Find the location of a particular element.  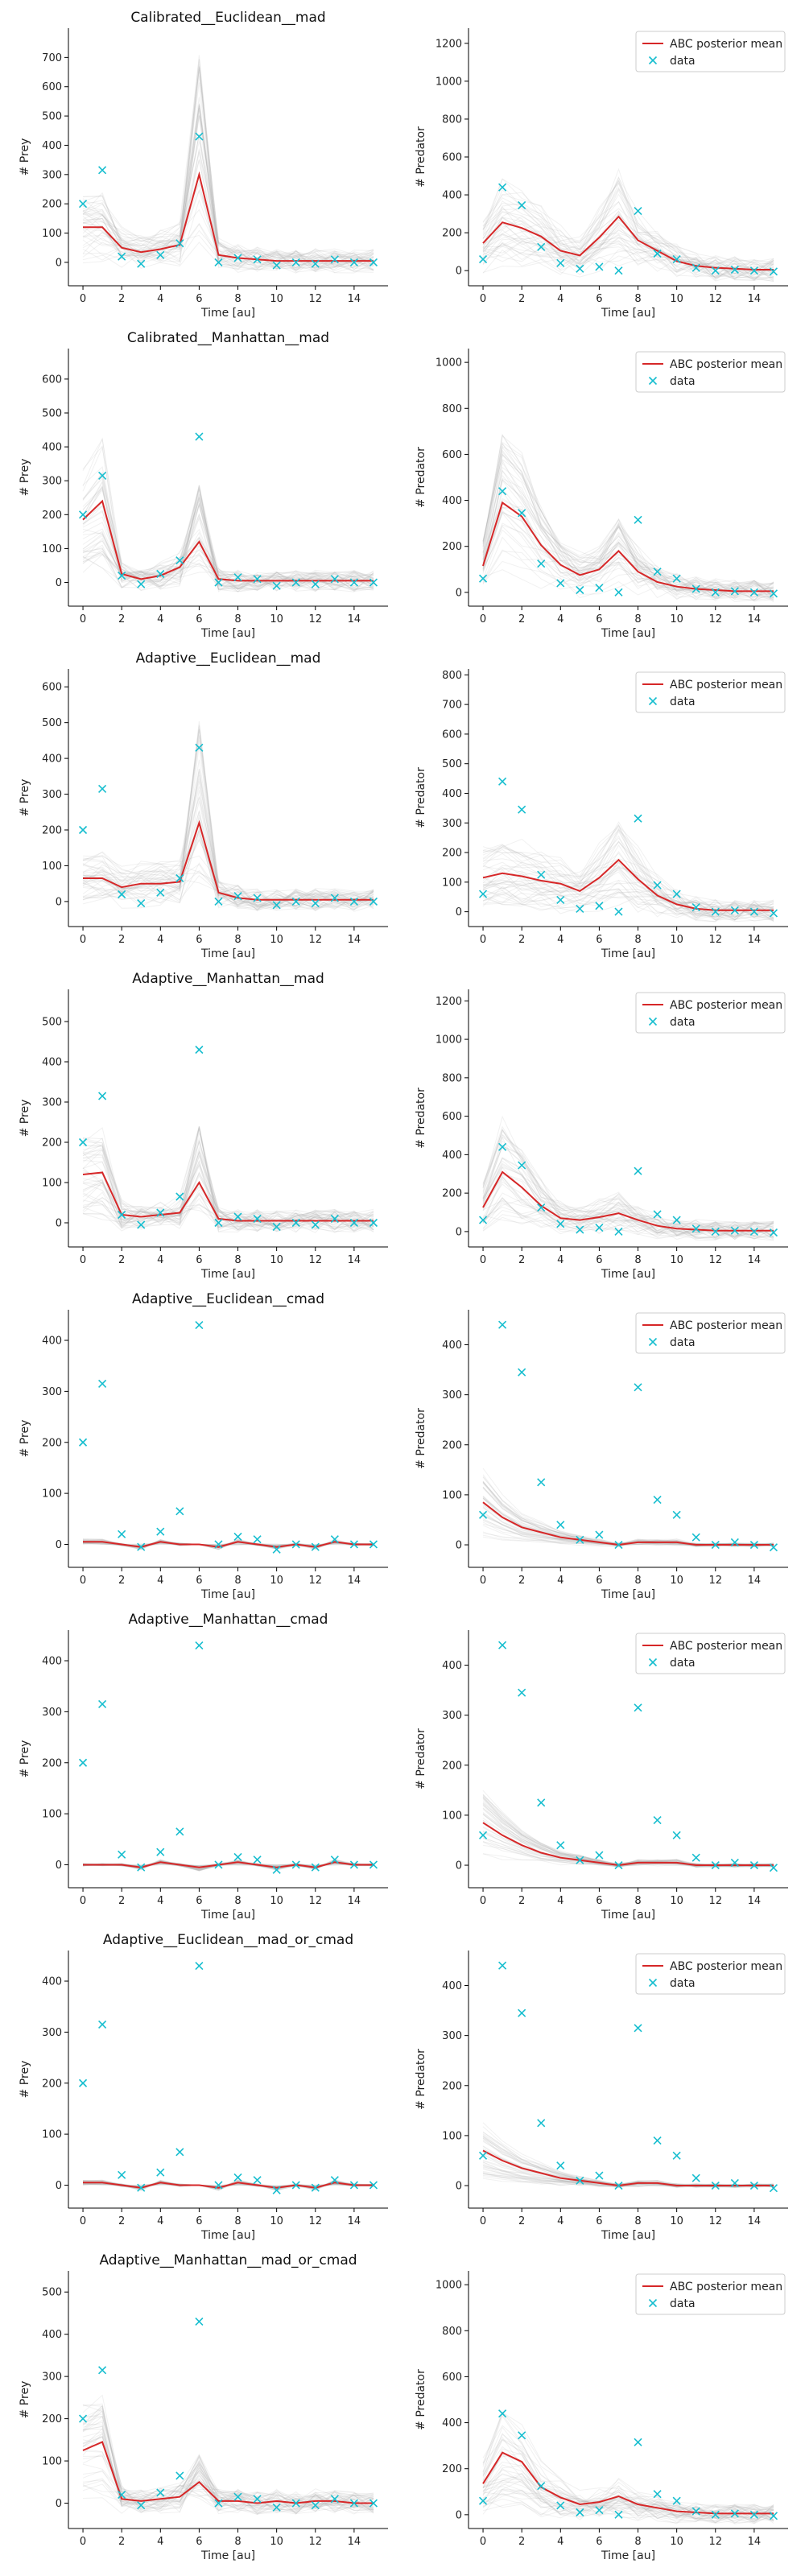

legend-box is located at coordinates (710, 692).